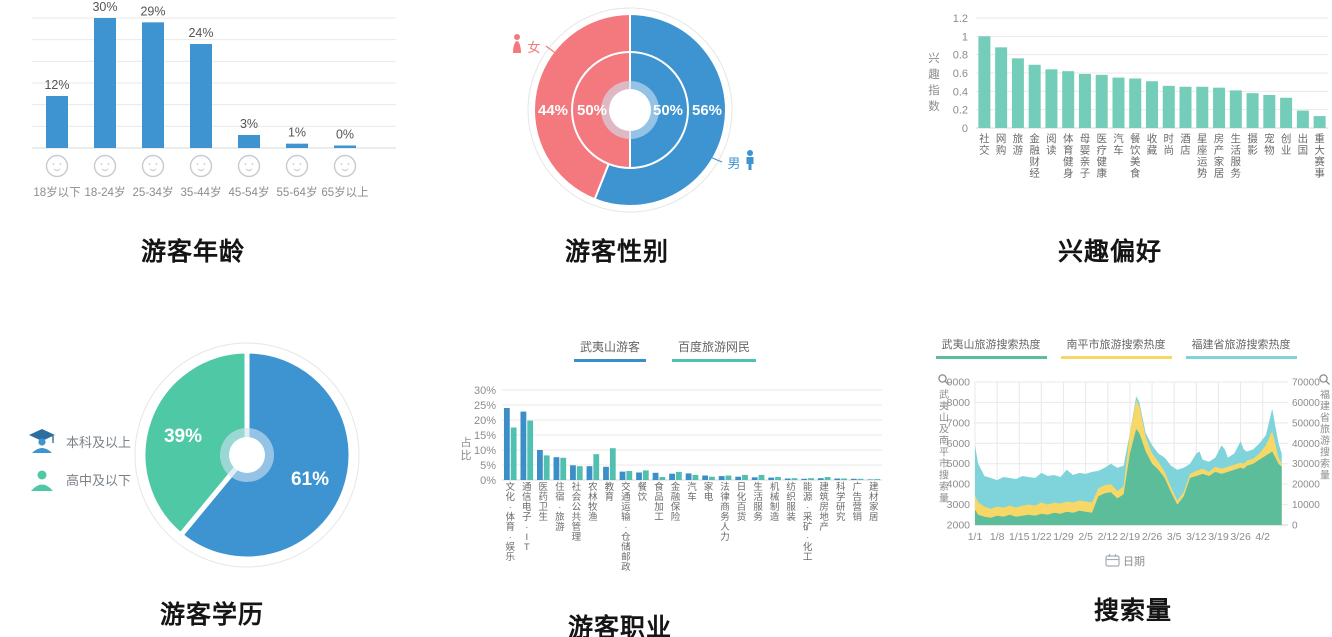  I want to click on svg-text: 5%, so click(488, 466).